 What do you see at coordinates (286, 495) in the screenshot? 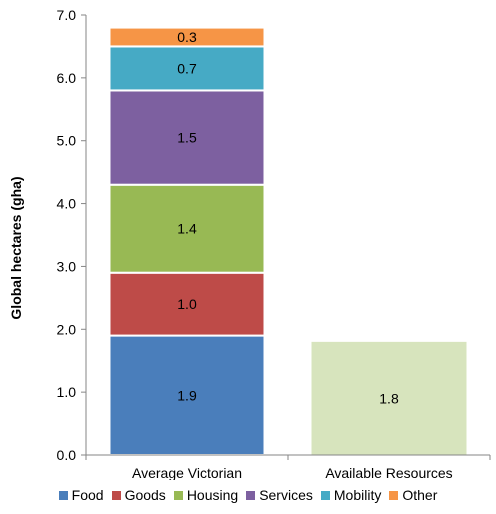
I see `legend-label-services: Services` at bounding box center [286, 495].